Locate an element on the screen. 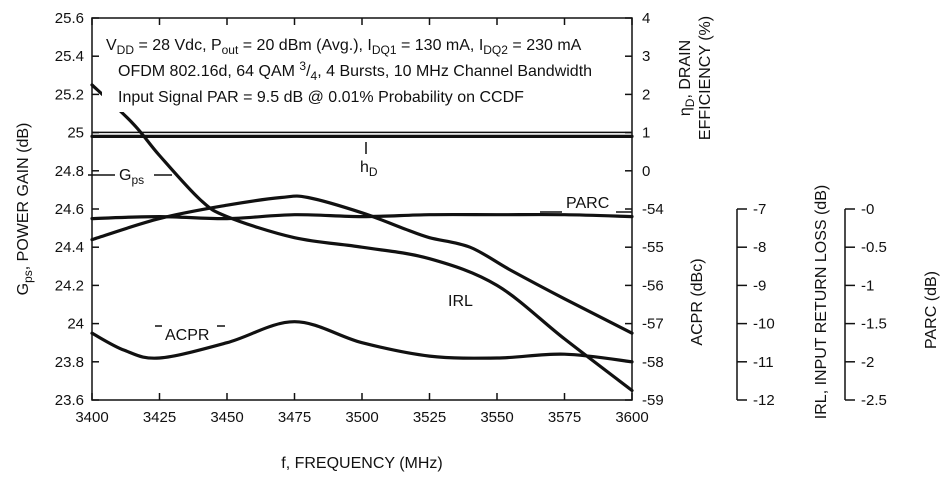 The height and width of the screenshot is (478, 946). parc-label: PARC is located at coordinates (587, 203).